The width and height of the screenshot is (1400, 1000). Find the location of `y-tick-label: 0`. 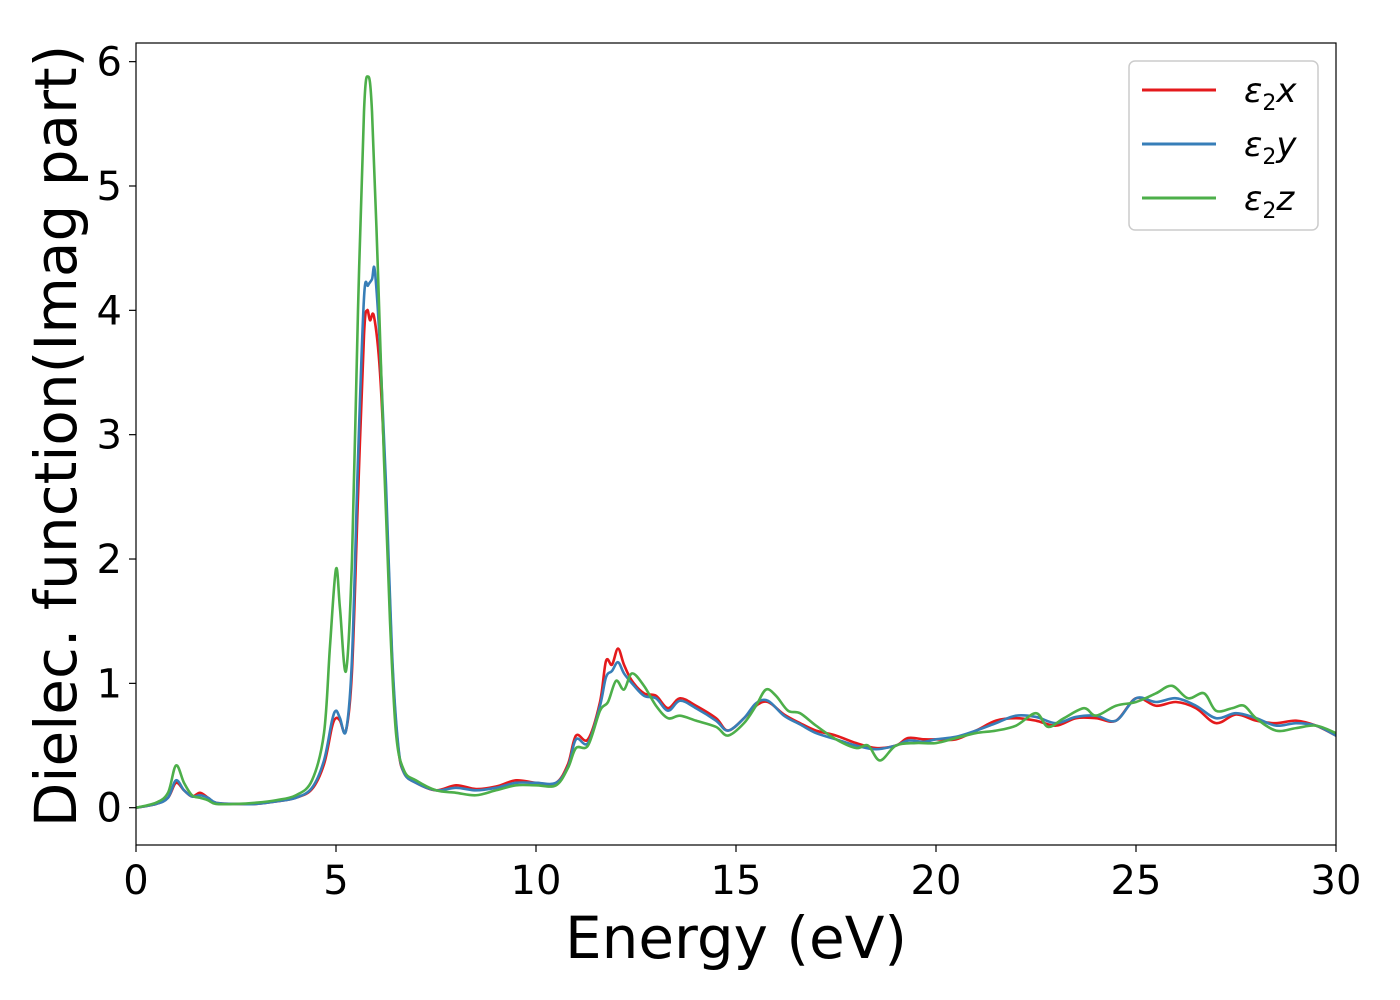

y-tick-label: 0 is located at coordinates (109, 809).